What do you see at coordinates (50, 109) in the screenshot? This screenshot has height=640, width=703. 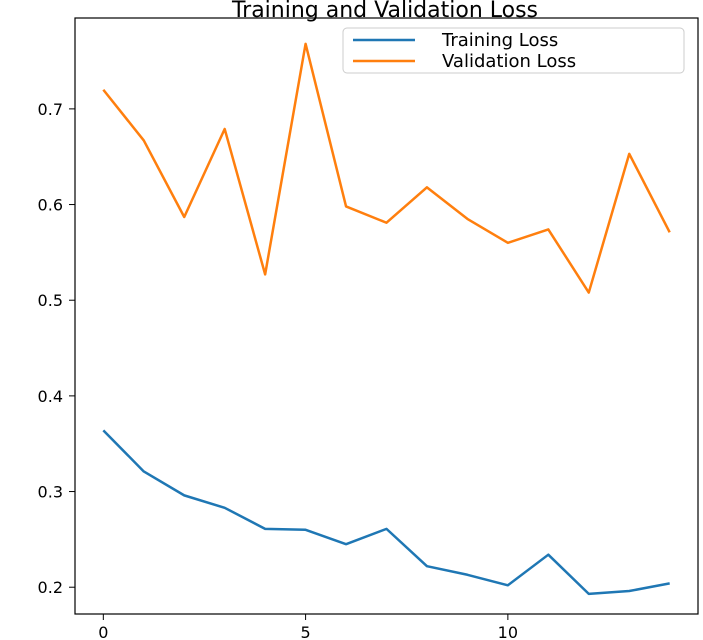 I see `y-tick-label: 0.7` at bounding box center [50, 109].